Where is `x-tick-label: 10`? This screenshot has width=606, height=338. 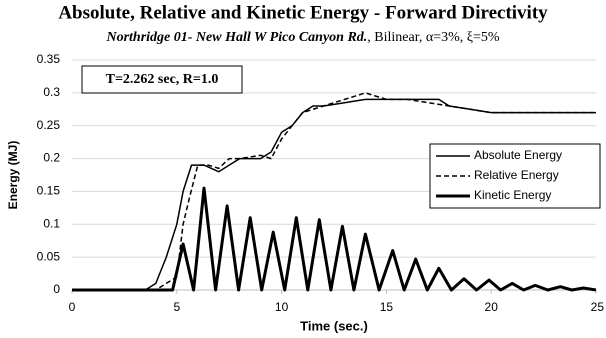 x-tick-label: 10 is located at coordinates (282, 307).